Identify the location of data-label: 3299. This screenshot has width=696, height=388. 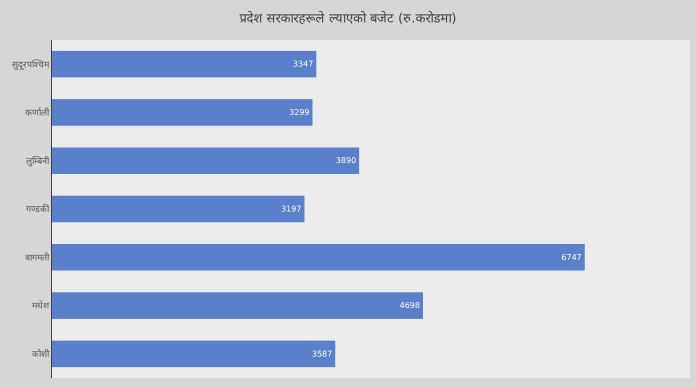
(299, 112).